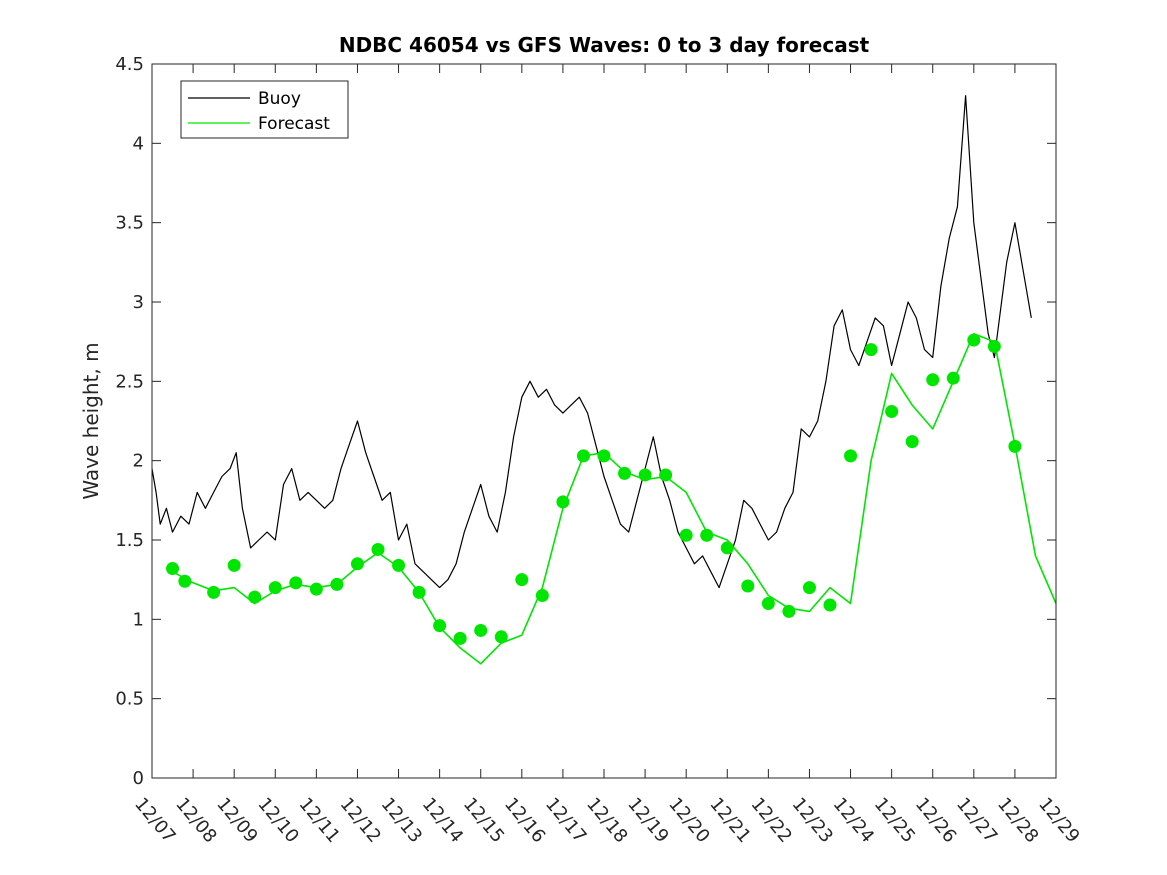  What do you see at coordinates (129, 223) in the screenshot?
I see `y-tick-label: 3.5` at bounding box center [129, 223].